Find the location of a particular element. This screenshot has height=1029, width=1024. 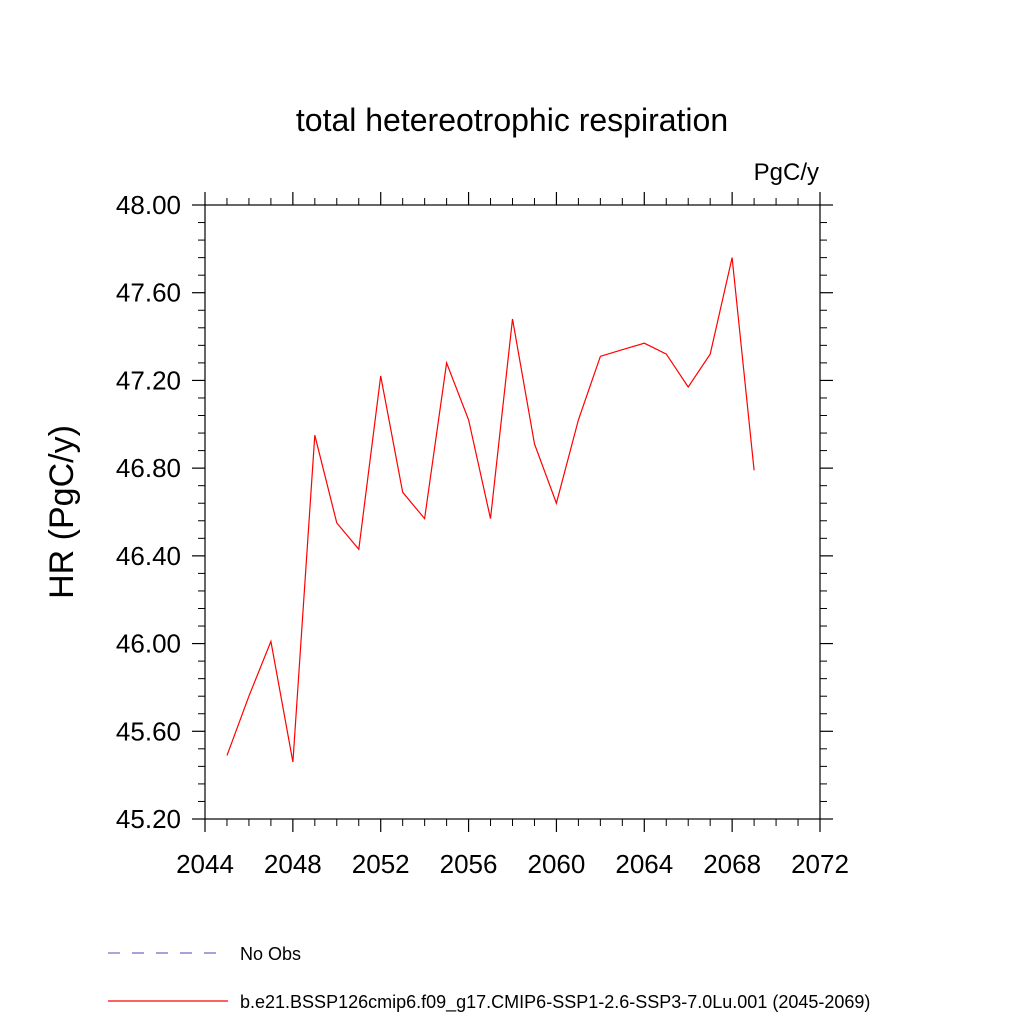

x-tick-label: 2044 is located at coordinates (205, 864).